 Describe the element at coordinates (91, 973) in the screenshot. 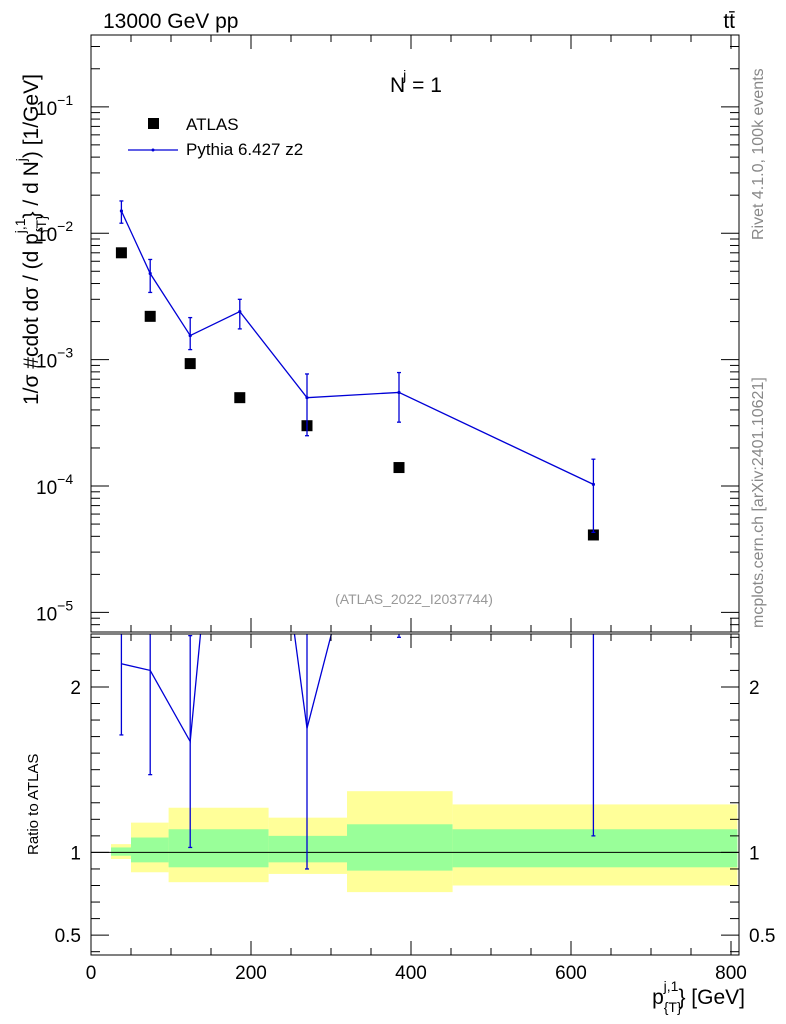

I see `x-tick-label: 0` at that location.